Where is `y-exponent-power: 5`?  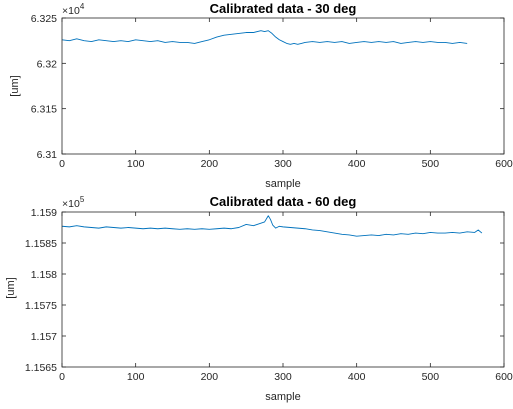 y-exponent-power: 5 is located at coordinates (82, 199).